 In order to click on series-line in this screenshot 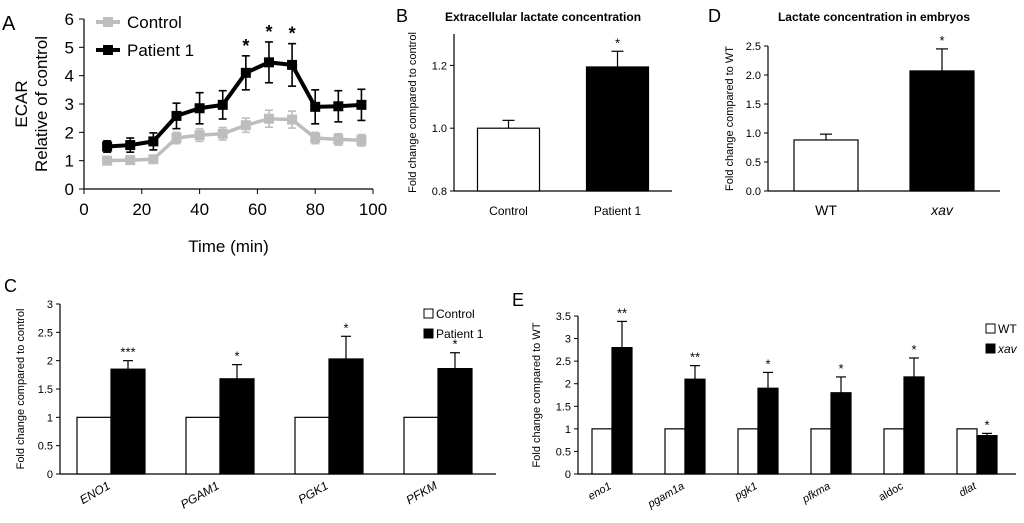, I will do `click(234, 139)`.